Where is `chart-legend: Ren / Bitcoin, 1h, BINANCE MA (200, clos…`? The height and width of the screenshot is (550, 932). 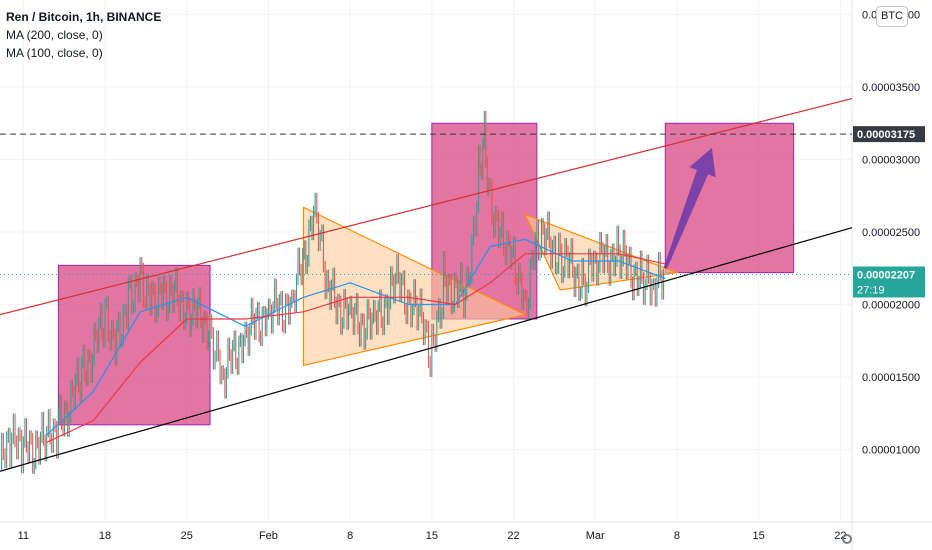 chart-legend: Ren / Bitcoin, 1h, BINANCE MA (200, clos… is located at coordinates (83, 35).